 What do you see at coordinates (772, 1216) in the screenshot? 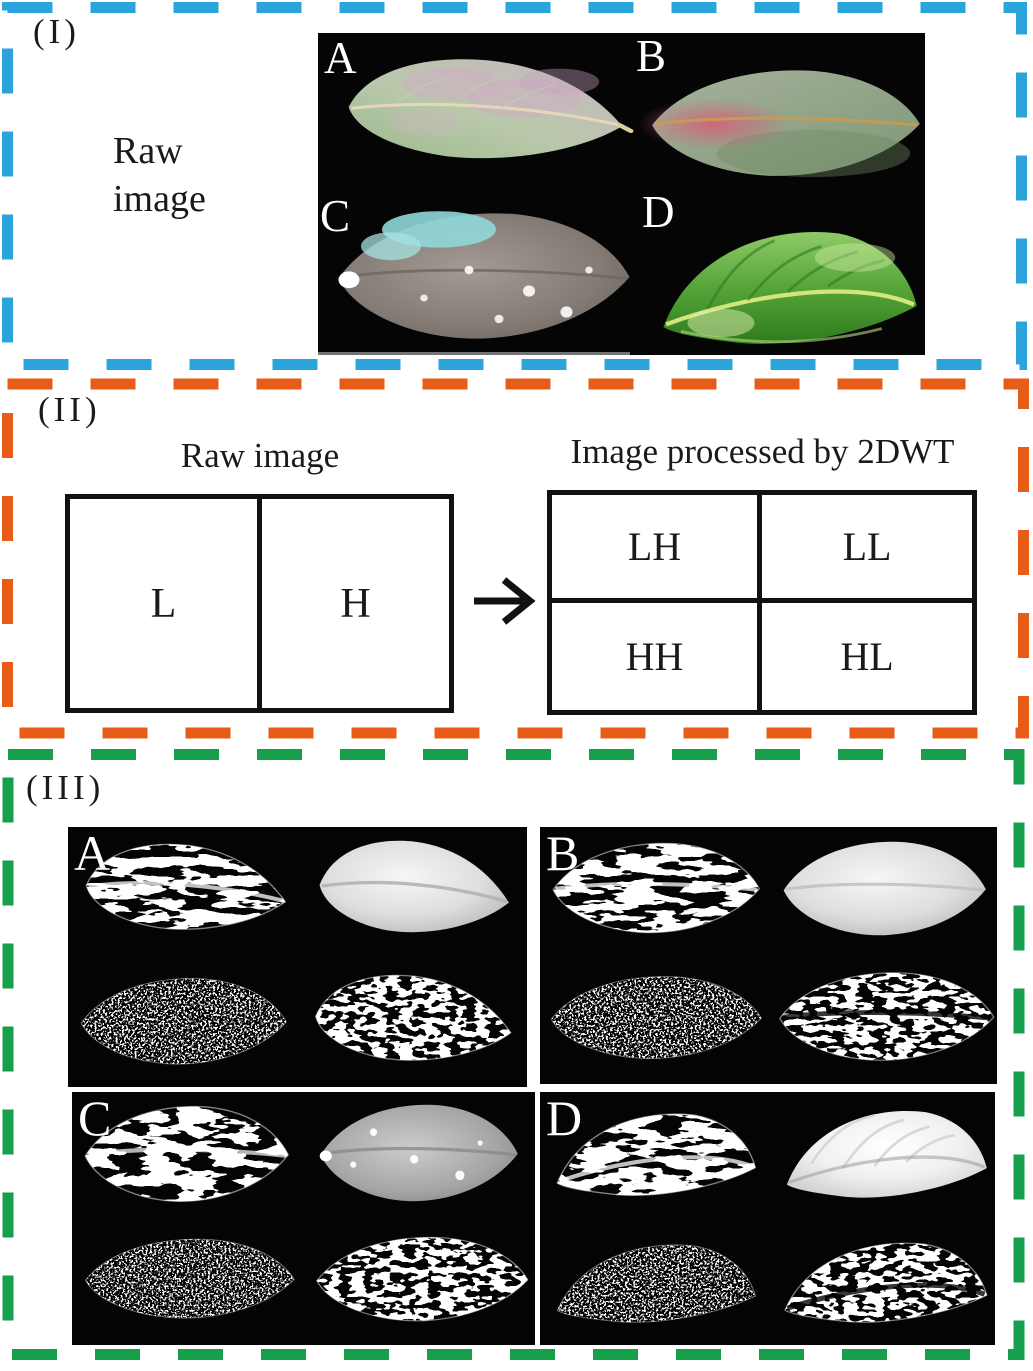
I see `processed-leaves-d` at bounding box center [772, 1216].